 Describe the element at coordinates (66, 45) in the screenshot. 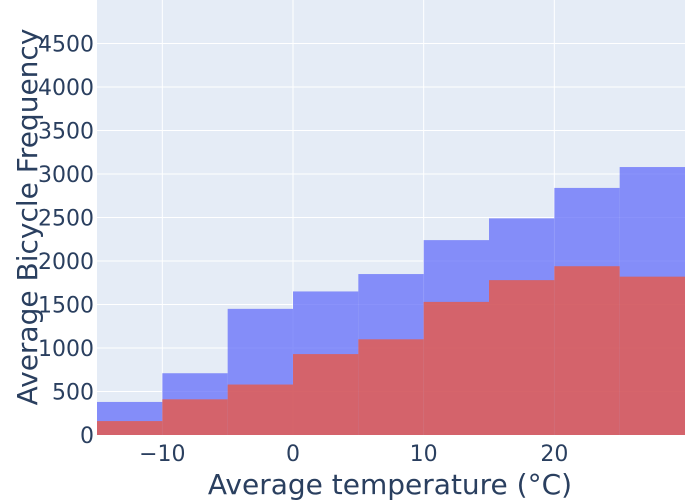

I see `y-tick-label: 4500` at that location.